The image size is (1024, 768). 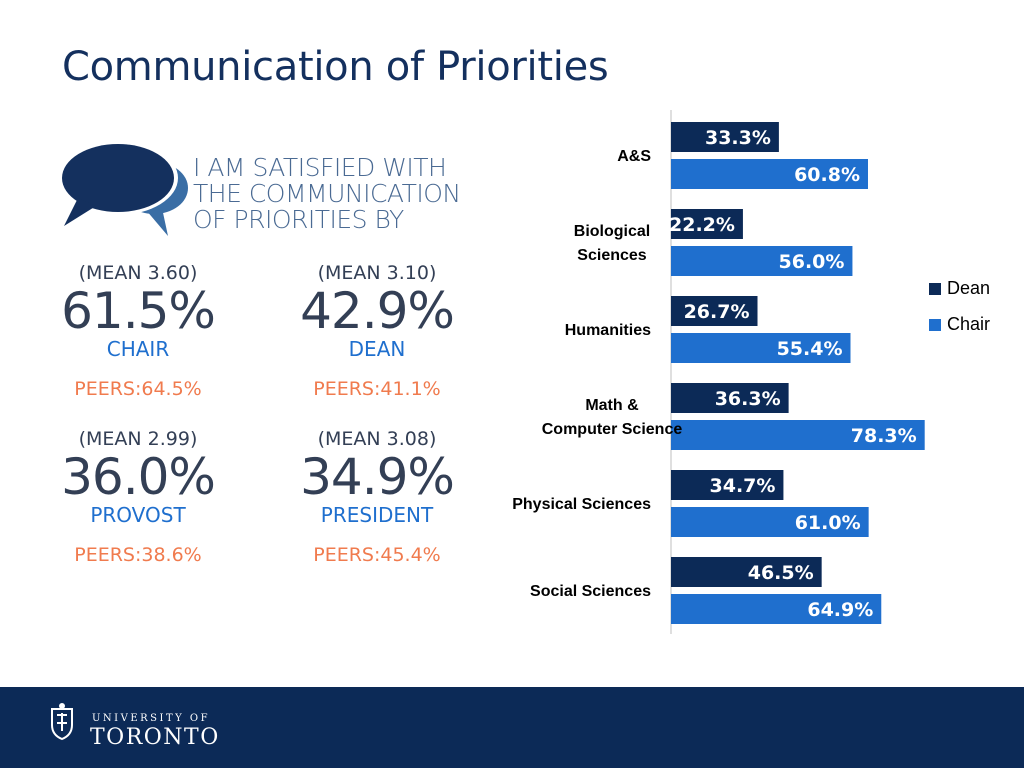 I want to click on bar-value-label: 46.5%, so click(x=781, y=573).